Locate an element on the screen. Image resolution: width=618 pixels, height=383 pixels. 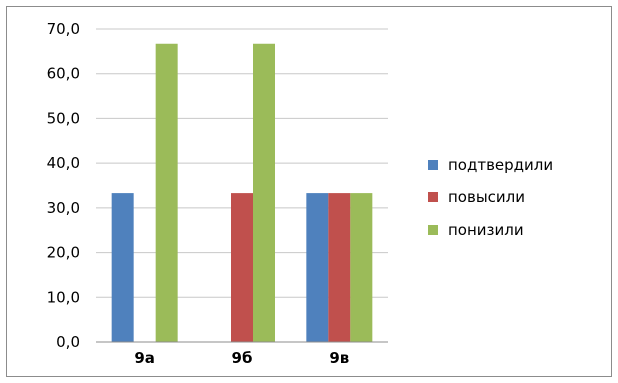
y-tick-label: 0,0 is located at coordinates (68, 342).